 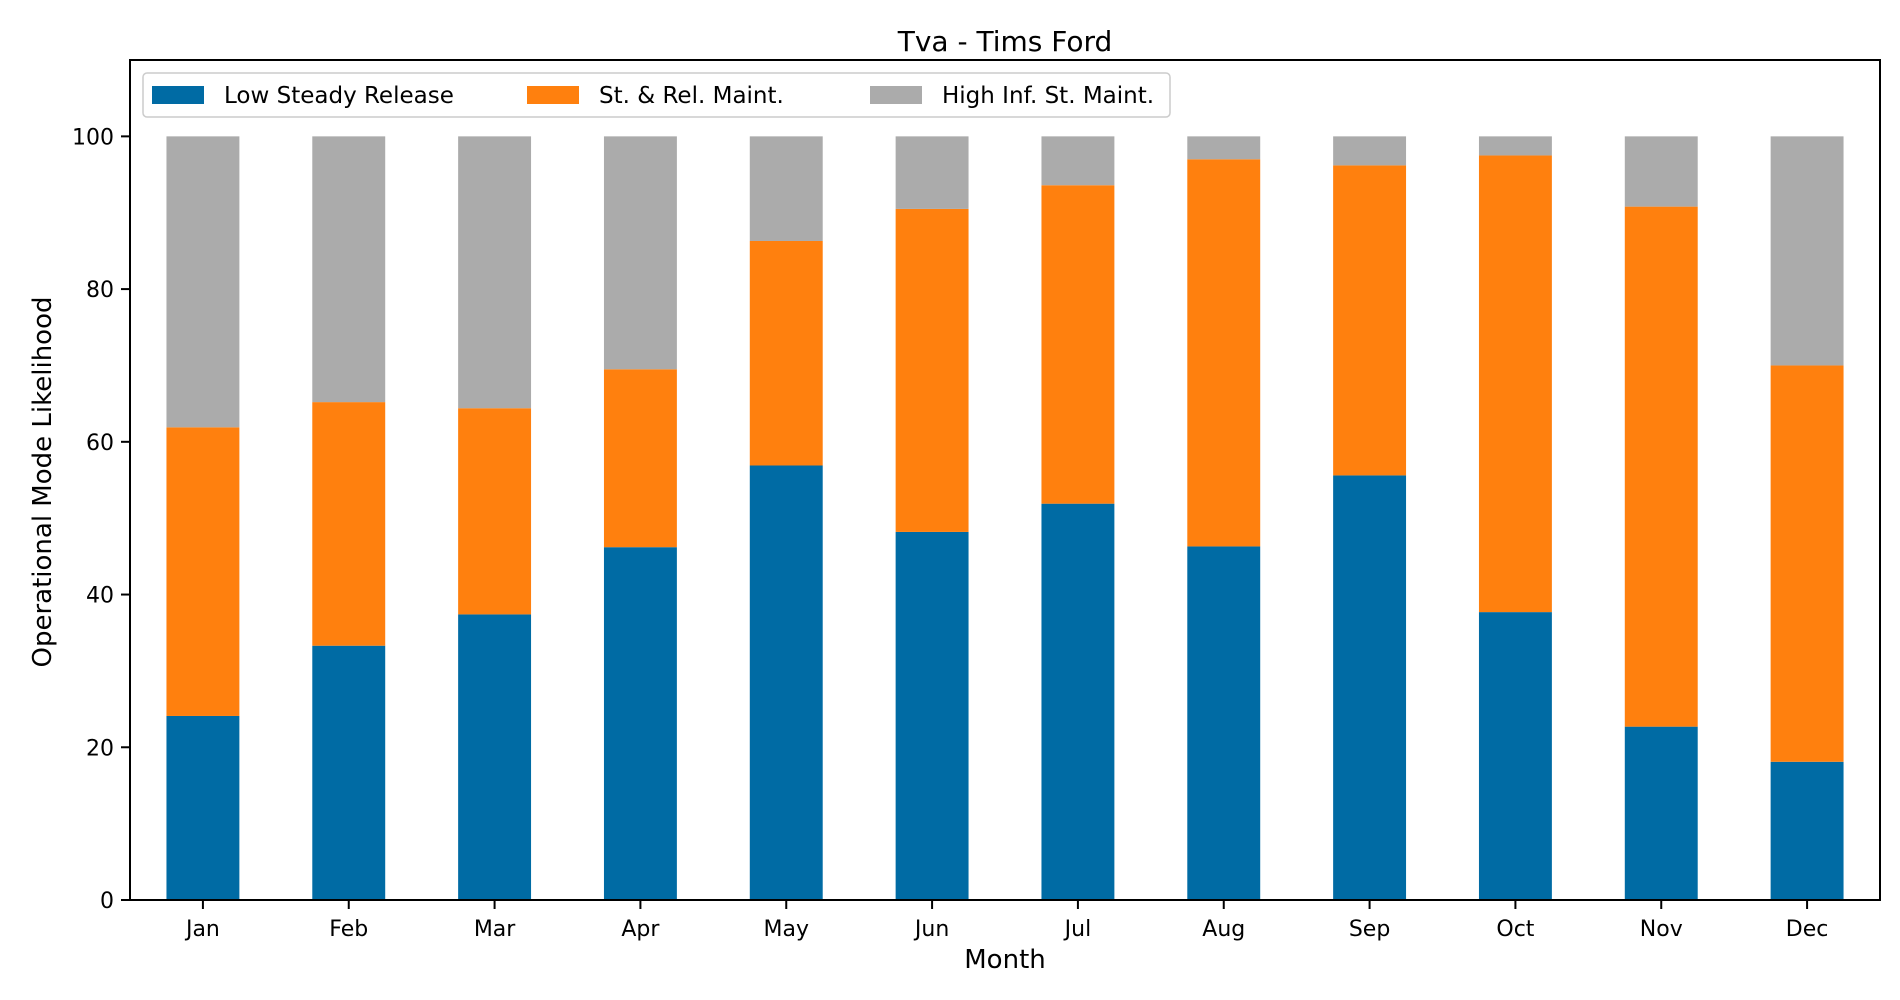 What do you see at coordinates (100, 290) in the screenshot?
I see `y-tick-label-80: 80` at bounding box center [100, 290].